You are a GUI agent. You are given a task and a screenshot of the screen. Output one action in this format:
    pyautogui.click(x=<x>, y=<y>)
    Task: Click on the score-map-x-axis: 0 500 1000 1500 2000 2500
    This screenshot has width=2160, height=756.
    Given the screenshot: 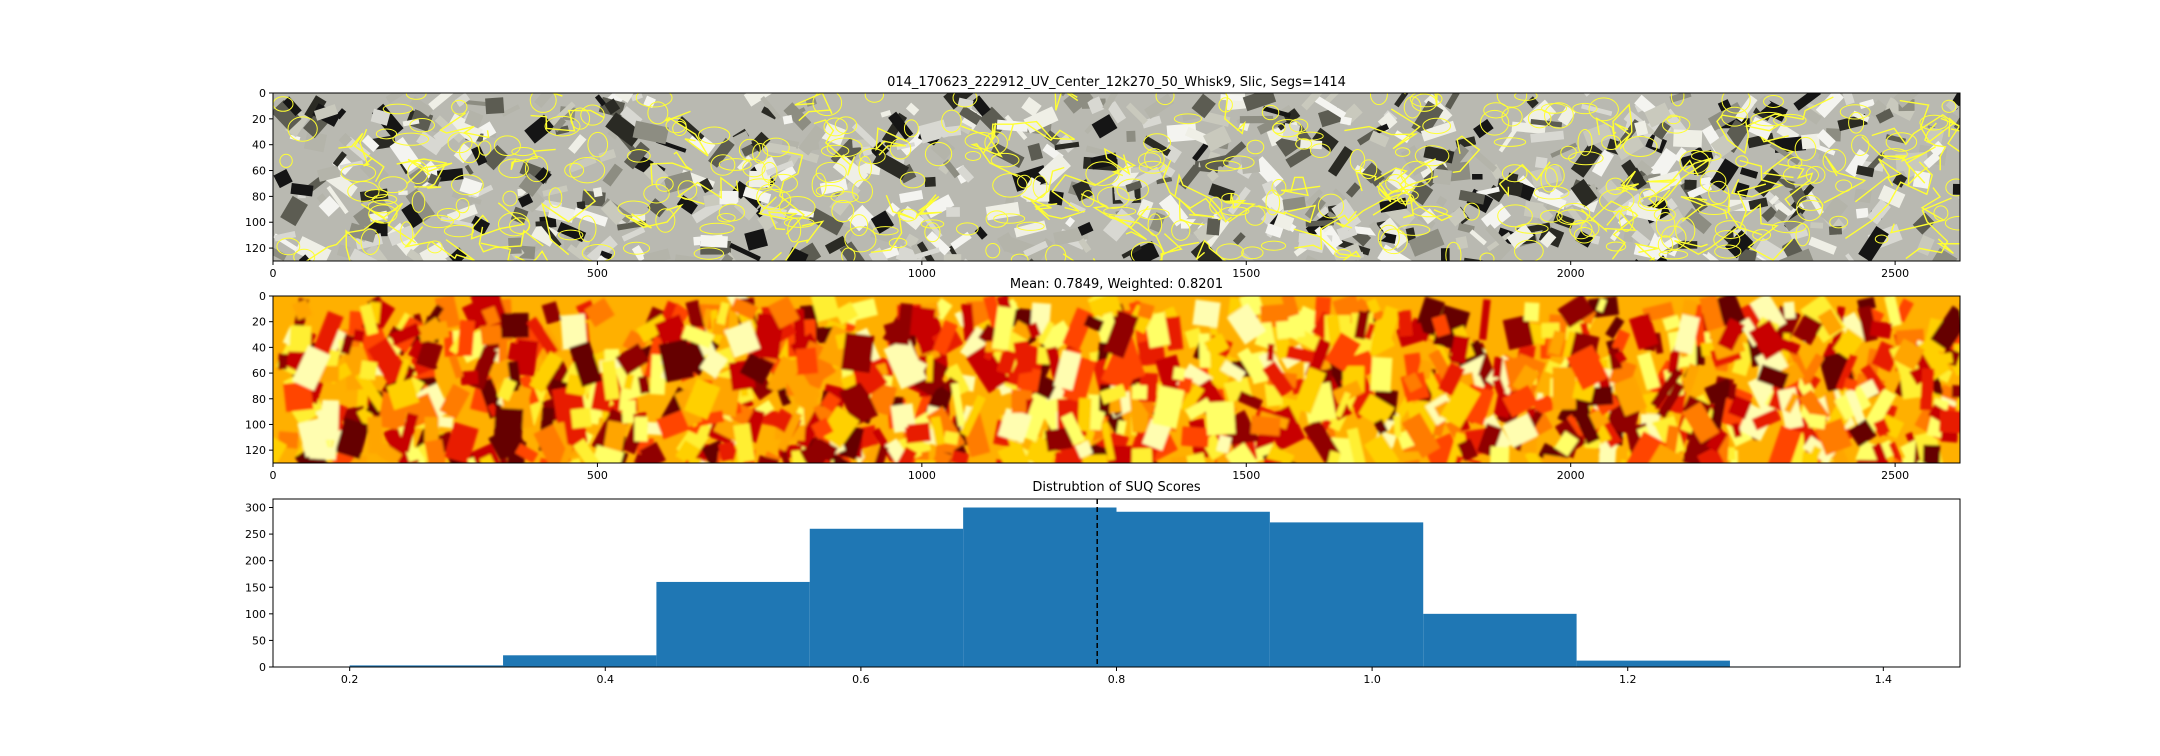 What is the action you would take?
    pyautogui.click(x=1089, y=472)
    